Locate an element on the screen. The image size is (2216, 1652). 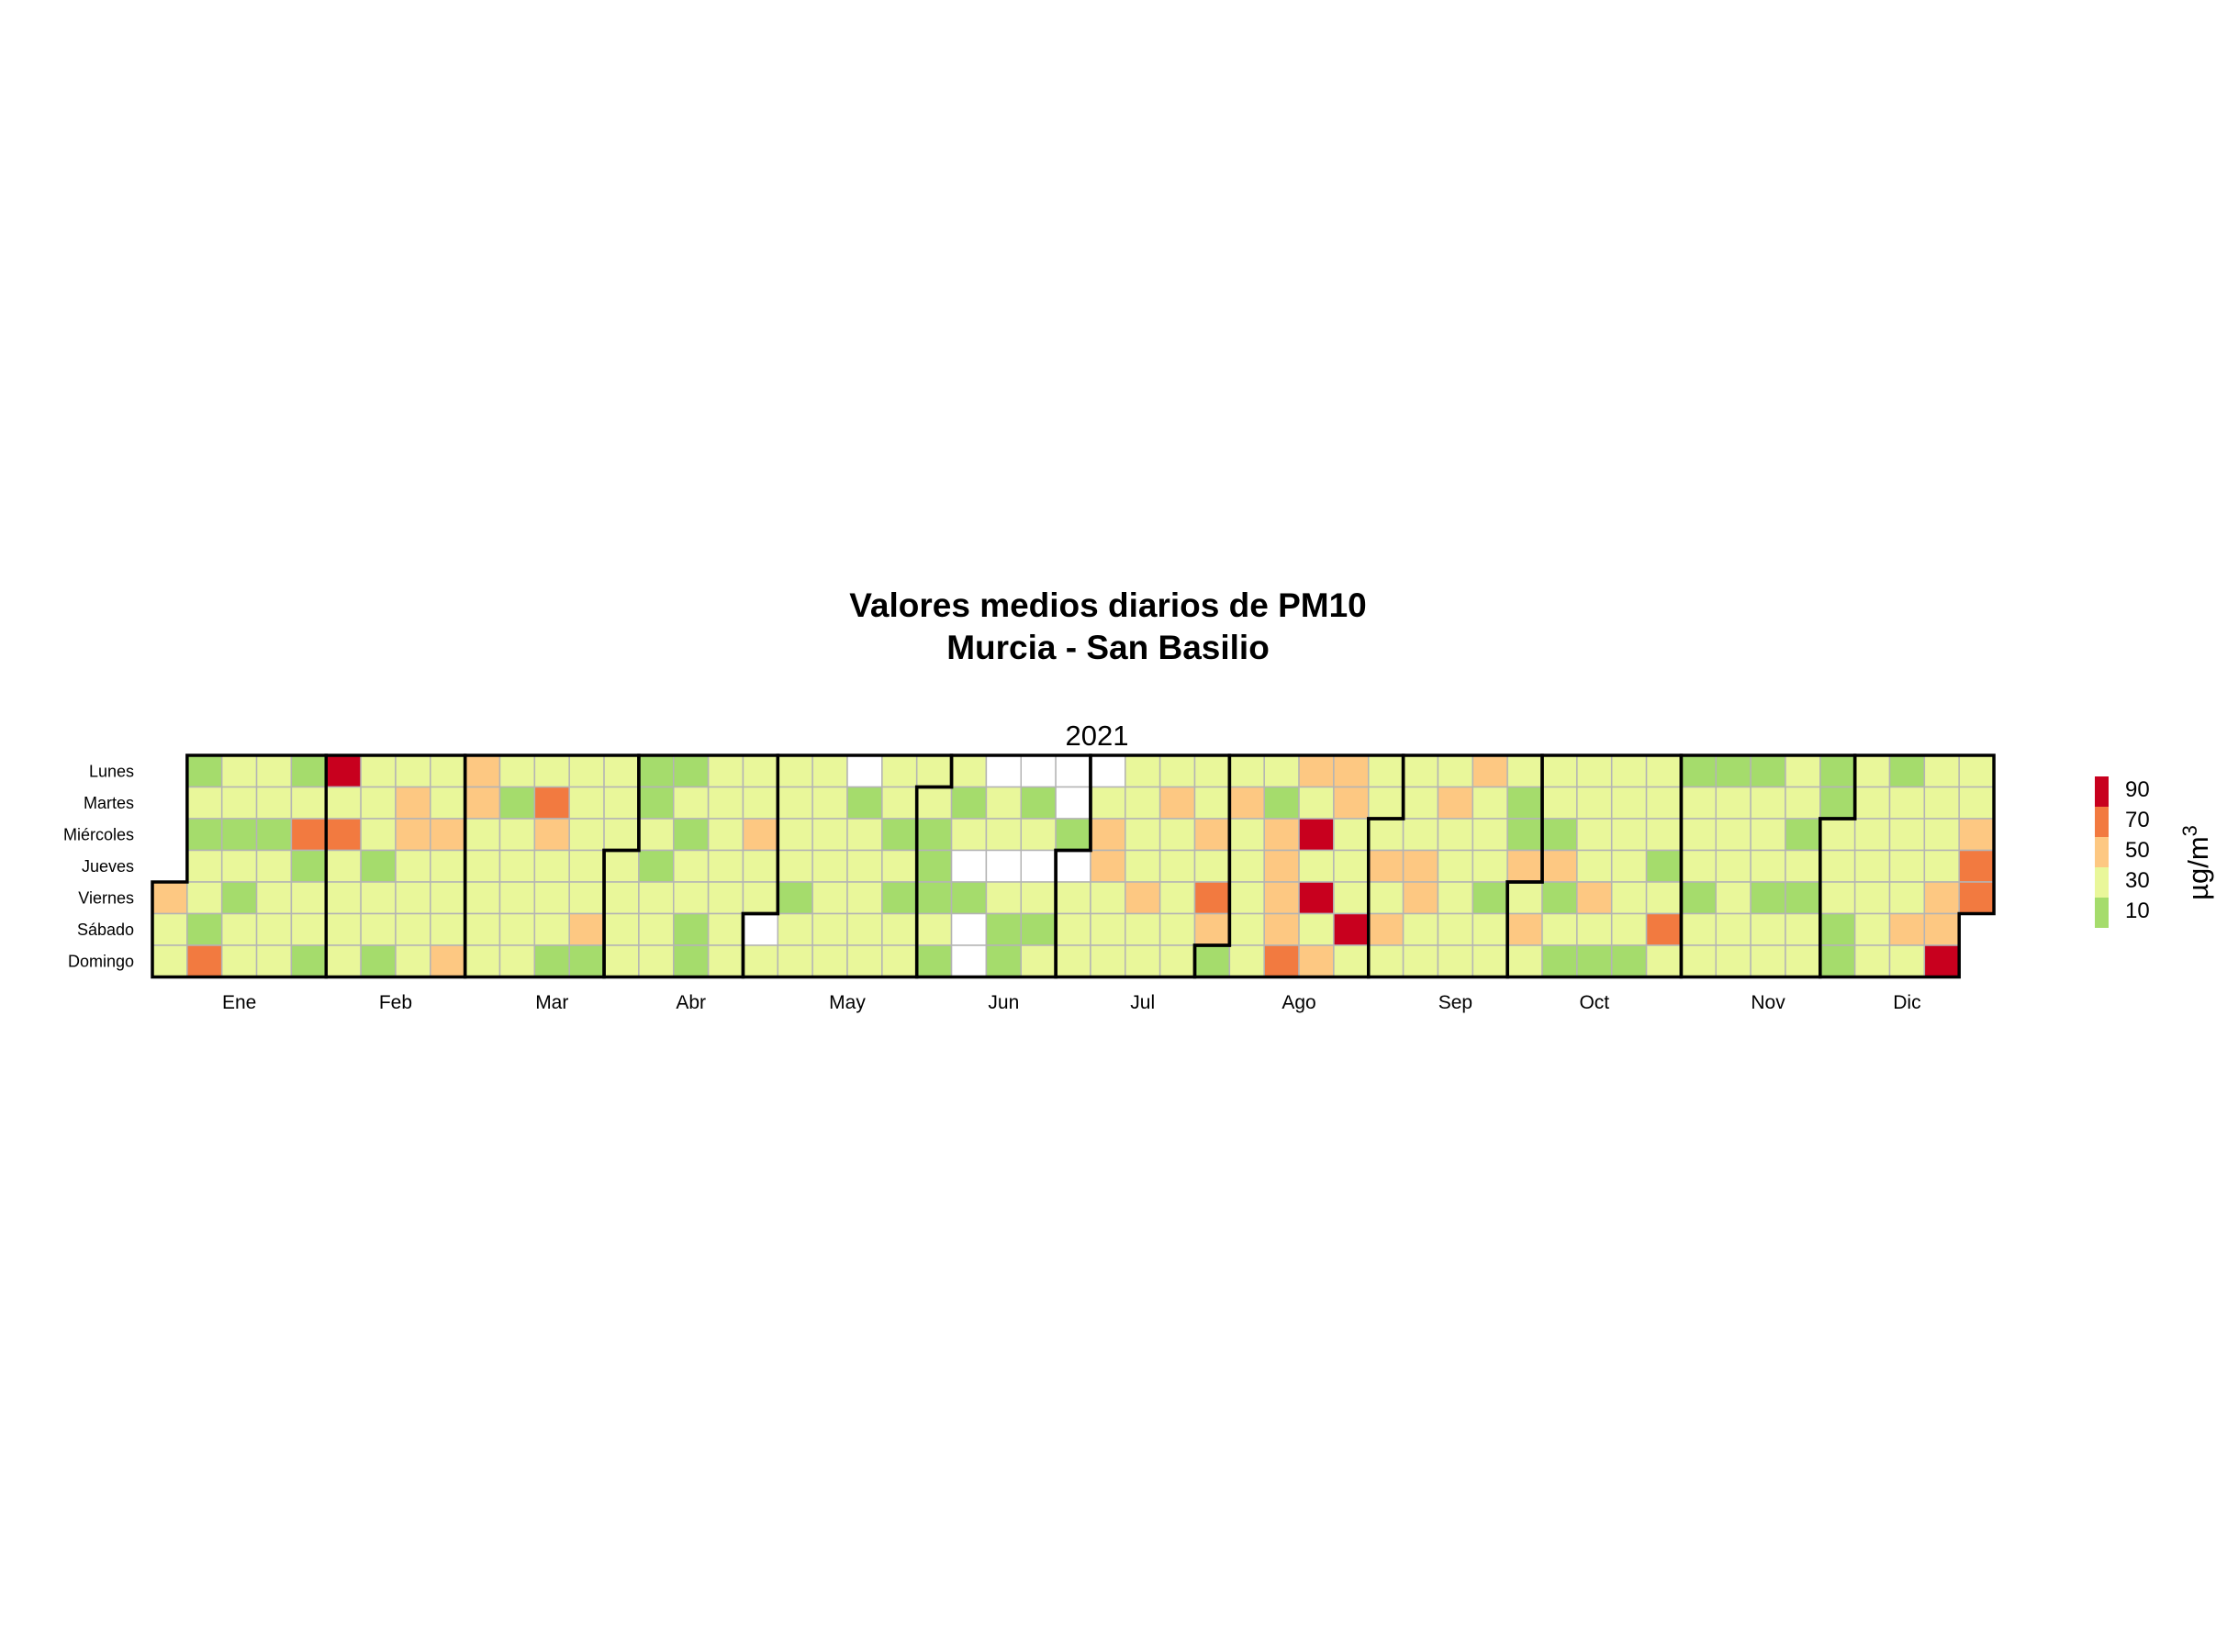
color-legend: 90 70 50 30 10 is located at coordinates (2122, 852).